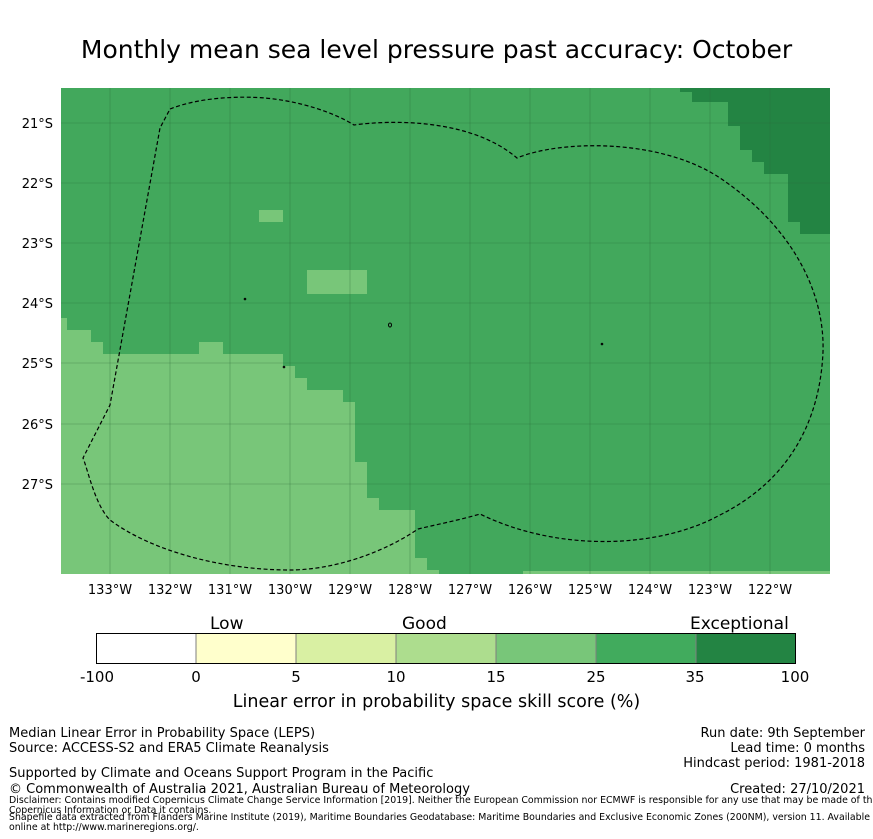 Image resolution: width=873 pixels, height=839 pixels. I want to click on colorbar-tick: 100, so click(795, 677).